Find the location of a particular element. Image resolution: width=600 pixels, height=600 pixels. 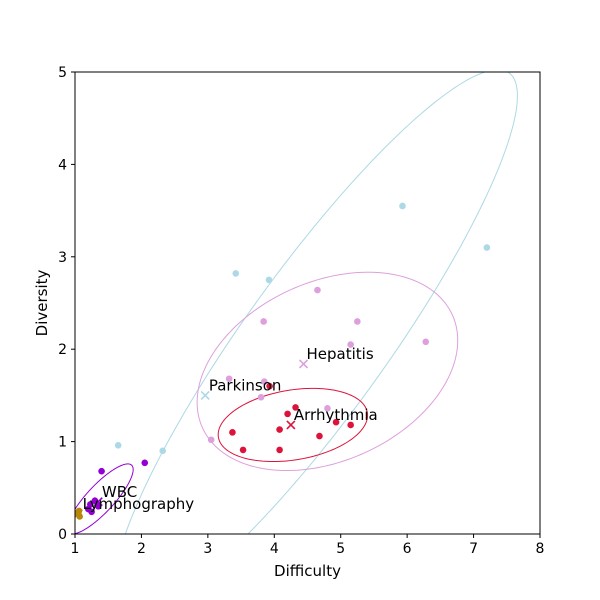

y-axis-ticks: 0 1 2 3 4 5 is located at coordinates (66, 304).